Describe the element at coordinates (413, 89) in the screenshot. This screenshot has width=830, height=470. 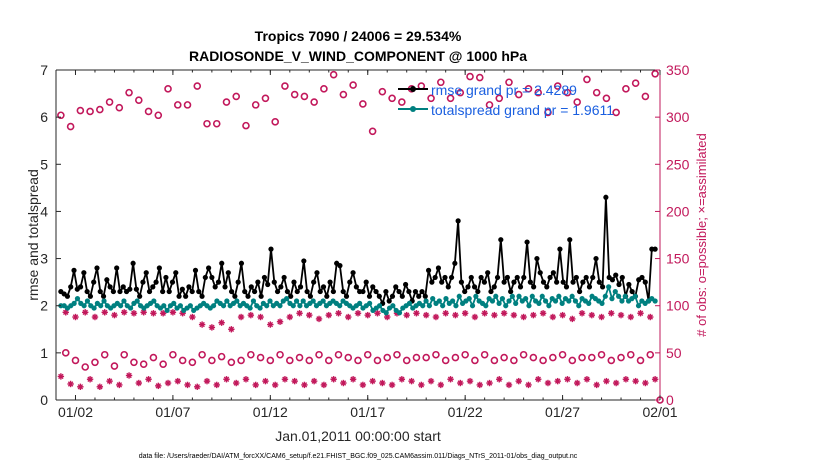
I see `legend-rmse-marker` at that location.